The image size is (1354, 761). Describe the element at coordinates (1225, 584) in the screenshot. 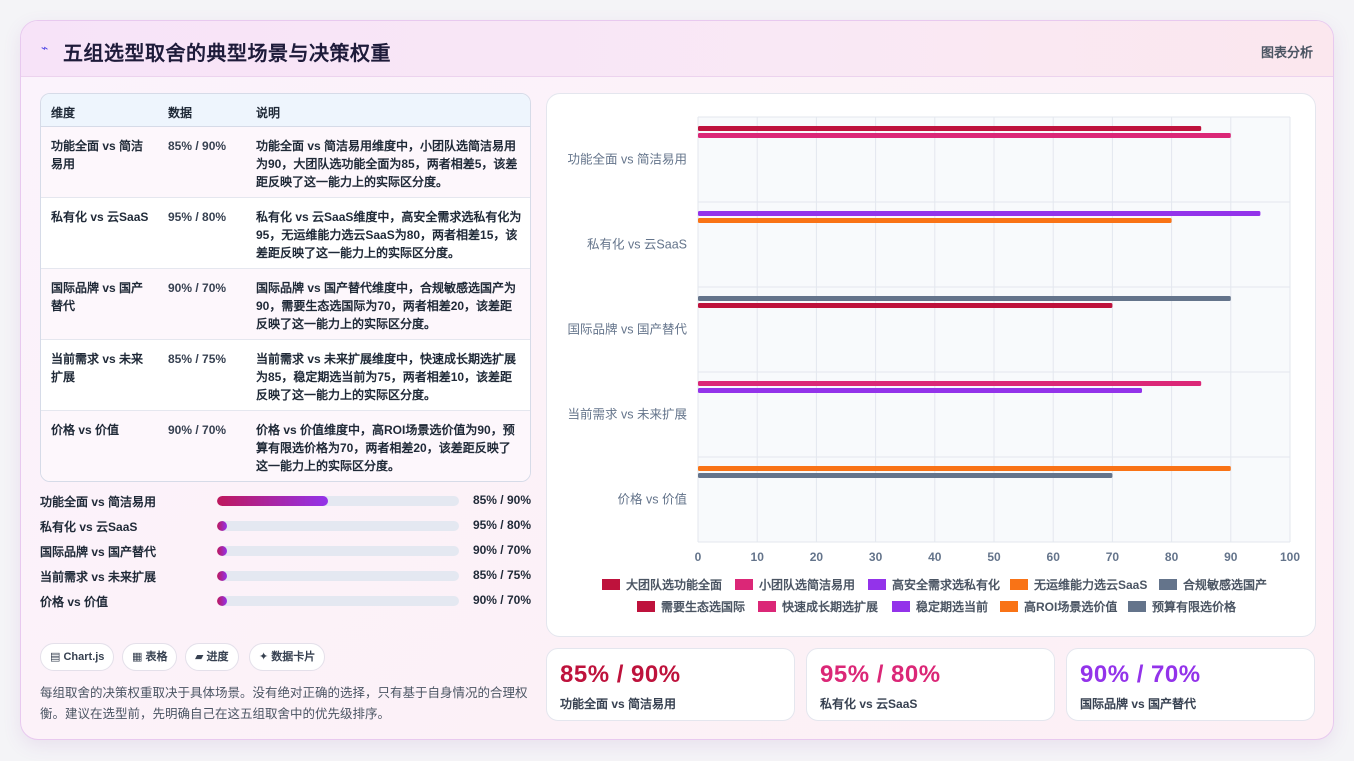

I see `legend-label: 合规敏感选国产` at that location.